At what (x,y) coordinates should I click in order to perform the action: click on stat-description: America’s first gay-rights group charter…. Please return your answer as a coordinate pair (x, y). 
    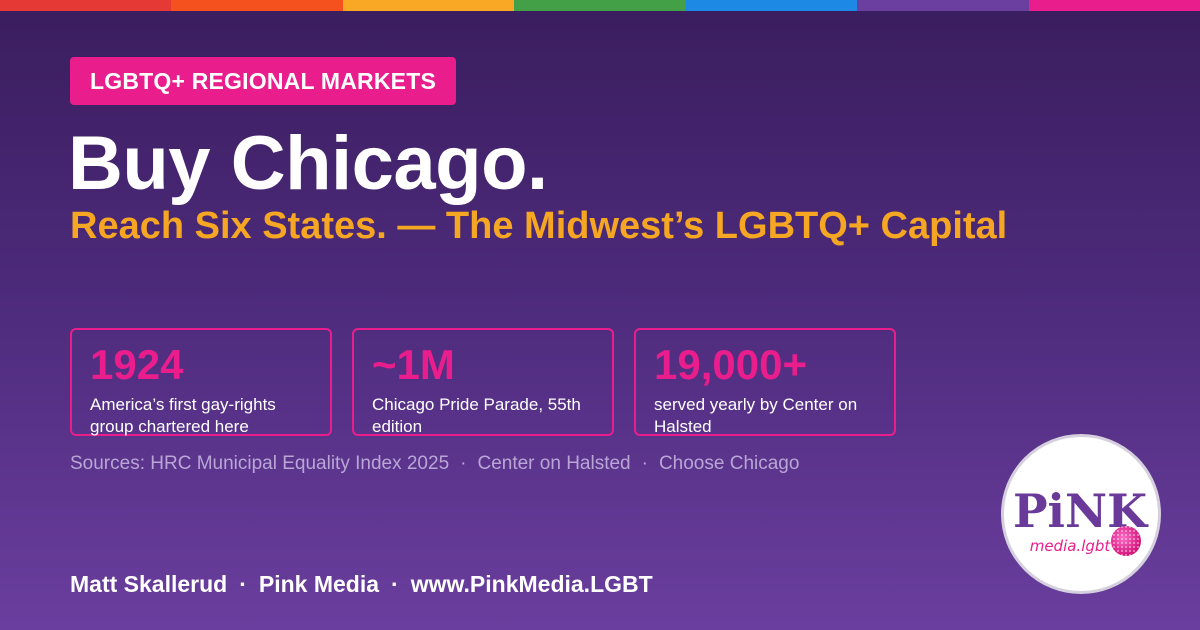
    Looking at the image, I should click on (183, 415).